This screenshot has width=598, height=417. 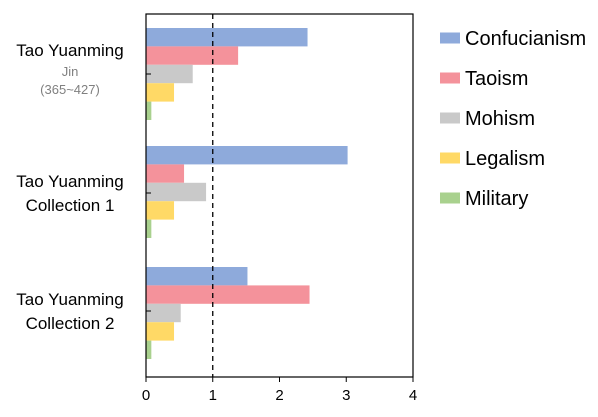 What do you see at coordinates (525, 39) in the screenshot?
I see `legend-label-confucianism: Confucianism` at bounding box center [525, 39].